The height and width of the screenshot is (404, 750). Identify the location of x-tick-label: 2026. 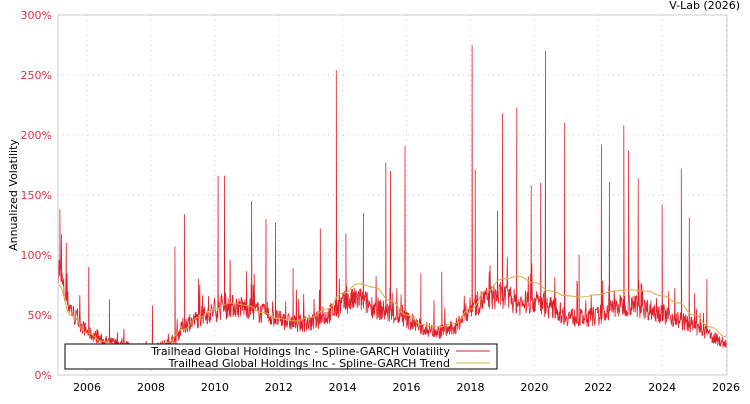
(726, 387).